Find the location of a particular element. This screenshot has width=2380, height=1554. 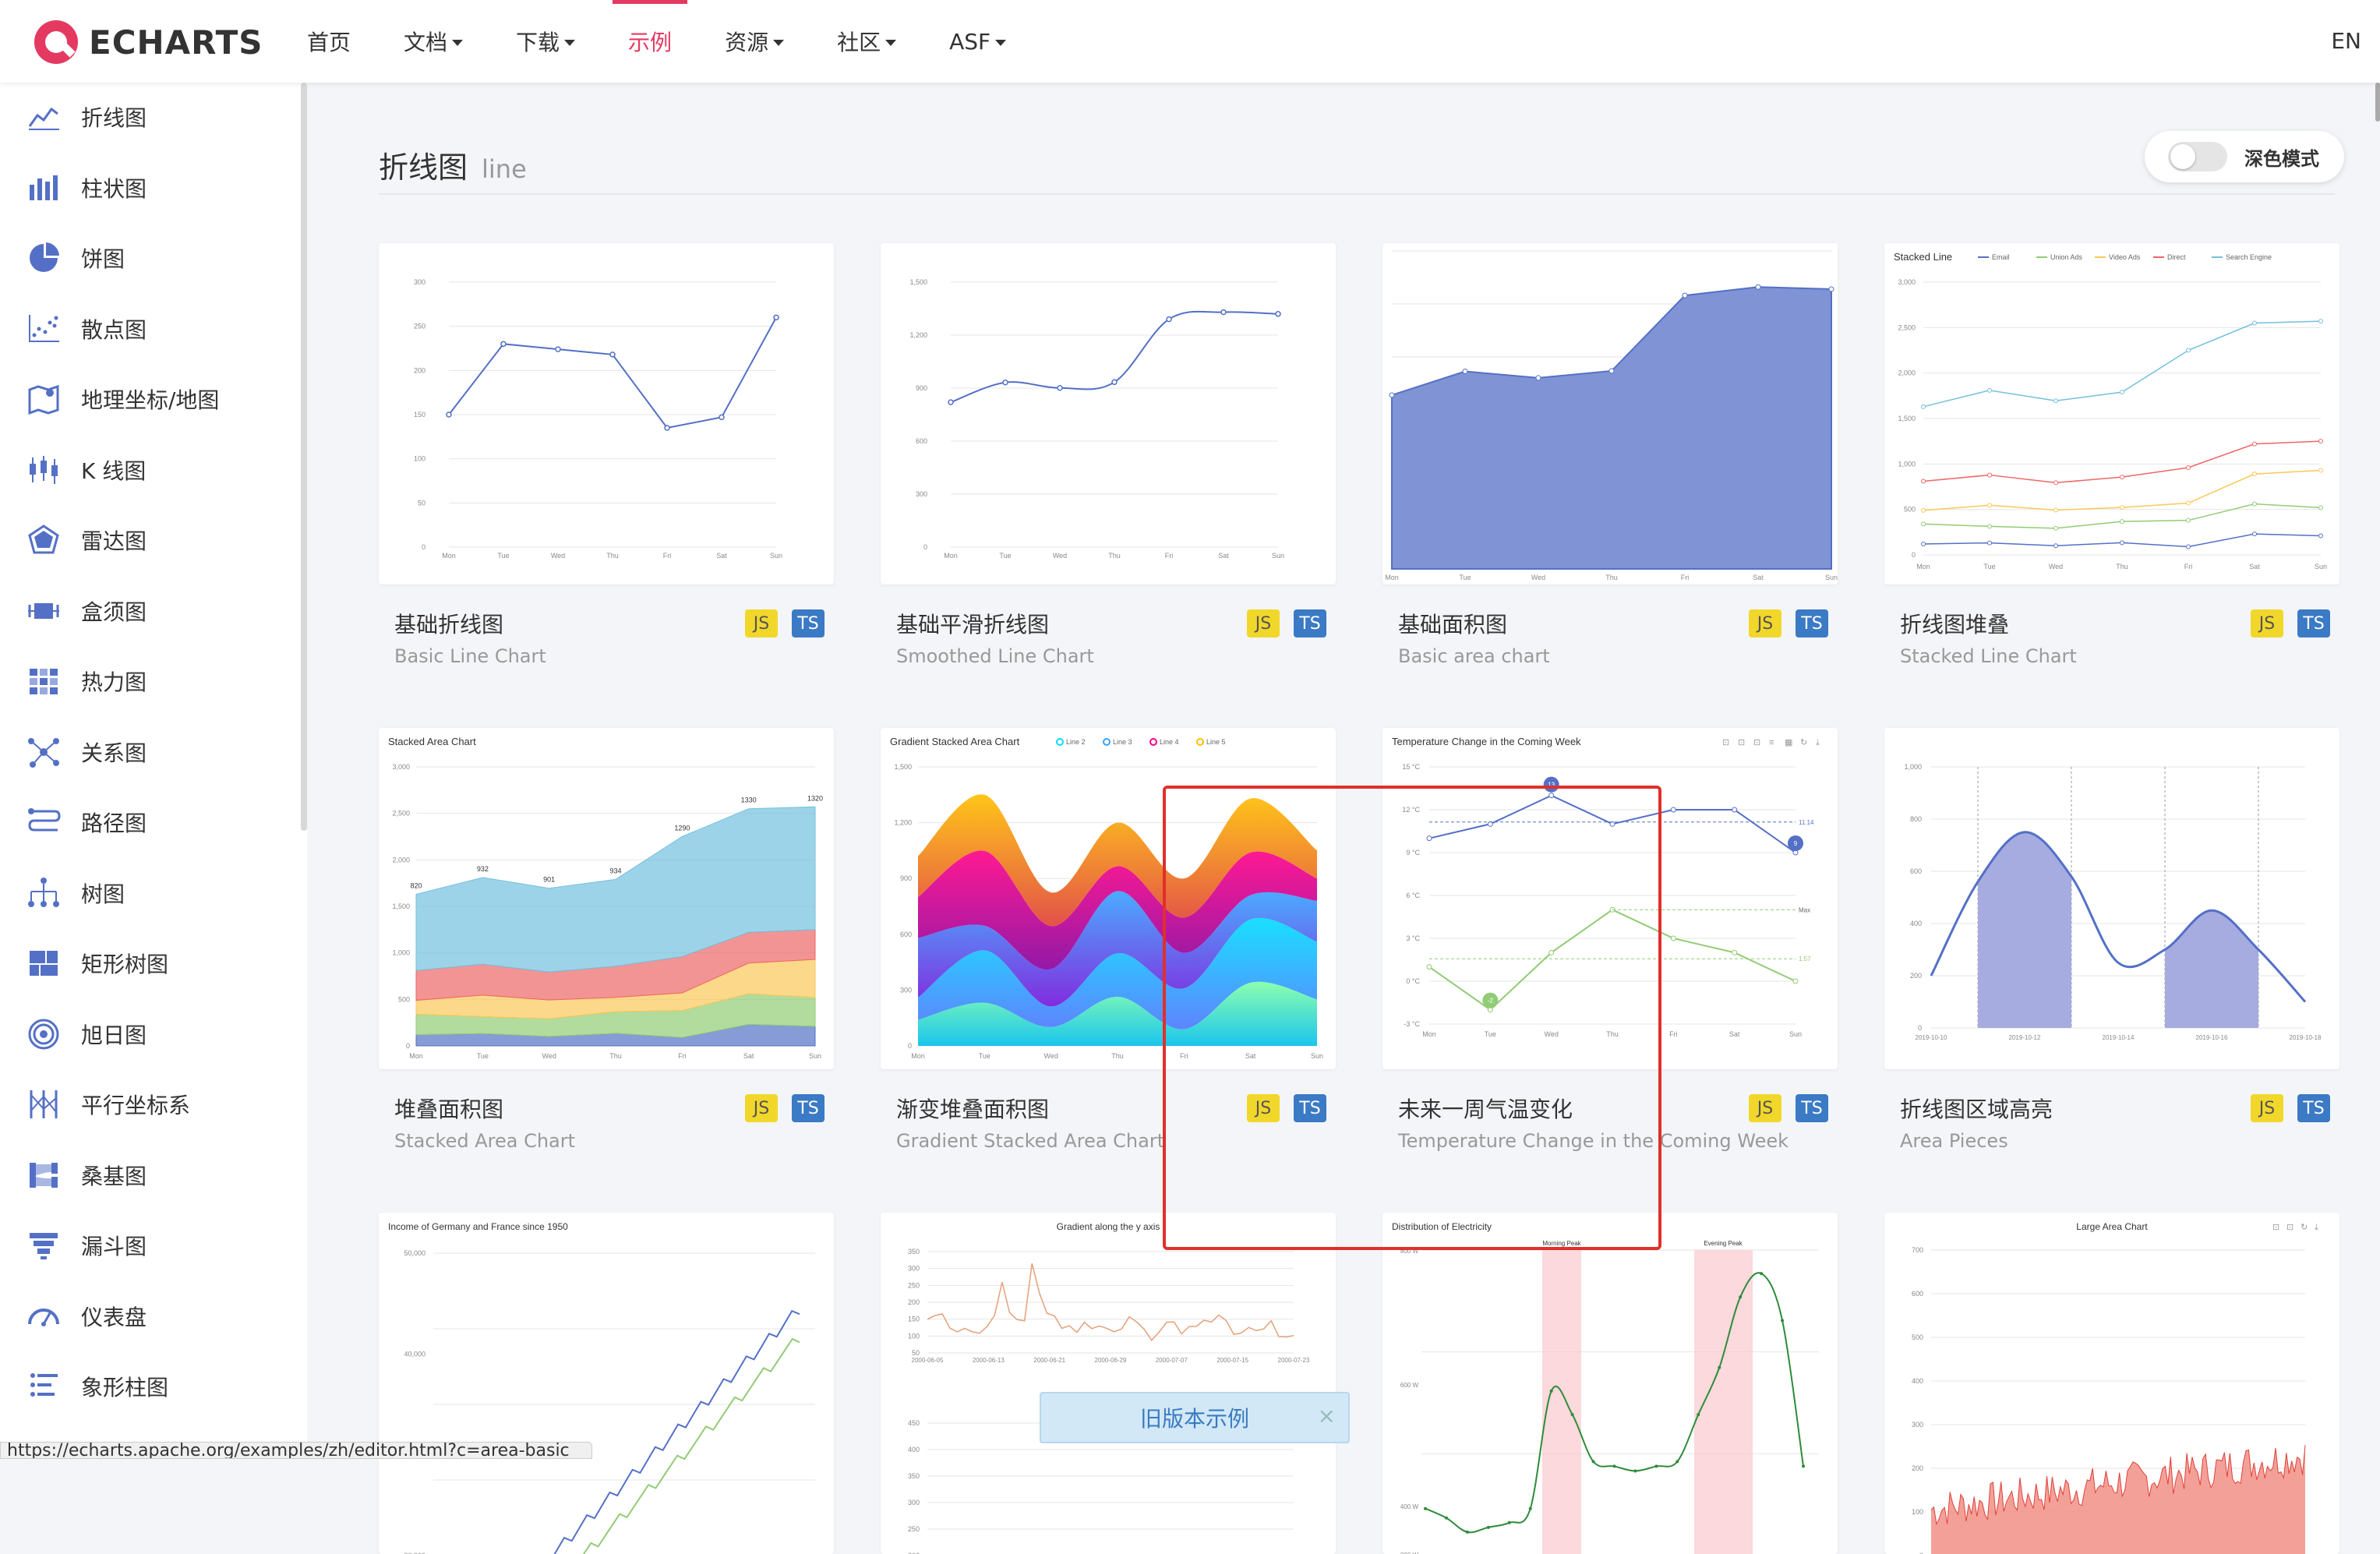

sidebar-item-7: 盒须图 is located at coordinates (148, 611).